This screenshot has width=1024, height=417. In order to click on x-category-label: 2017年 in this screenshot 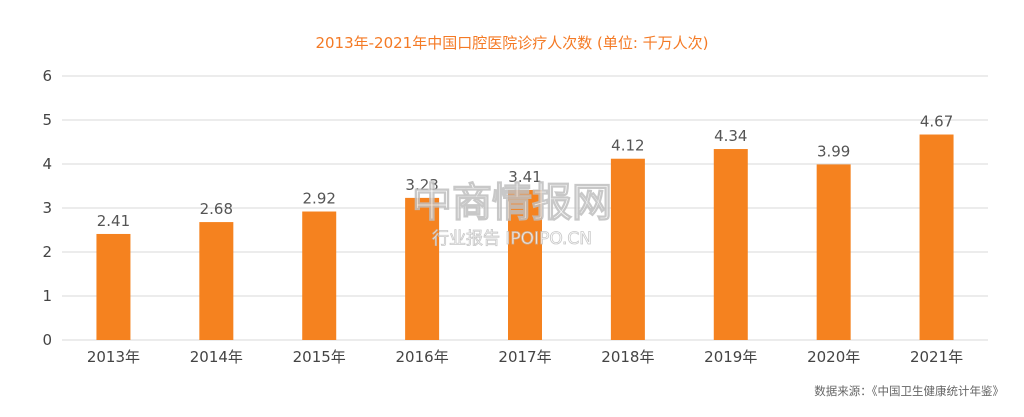, I will do `click(524, 357)`.